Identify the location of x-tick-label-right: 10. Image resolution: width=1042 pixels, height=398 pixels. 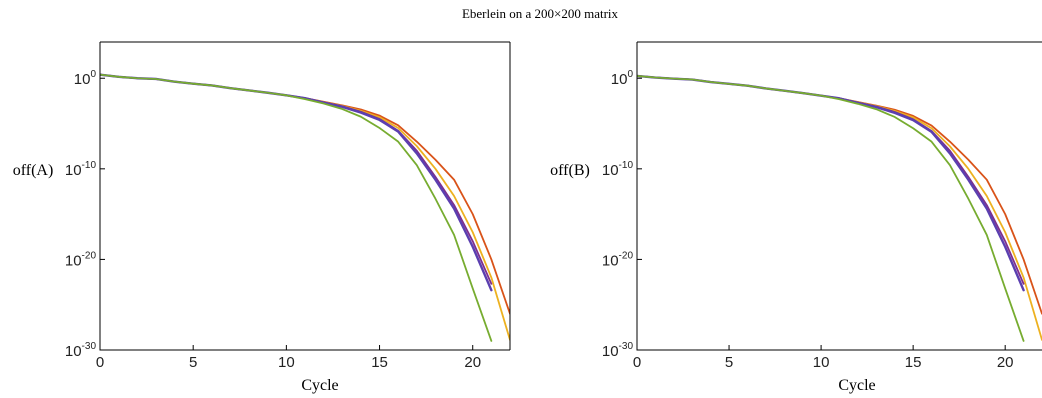
(821, 362).